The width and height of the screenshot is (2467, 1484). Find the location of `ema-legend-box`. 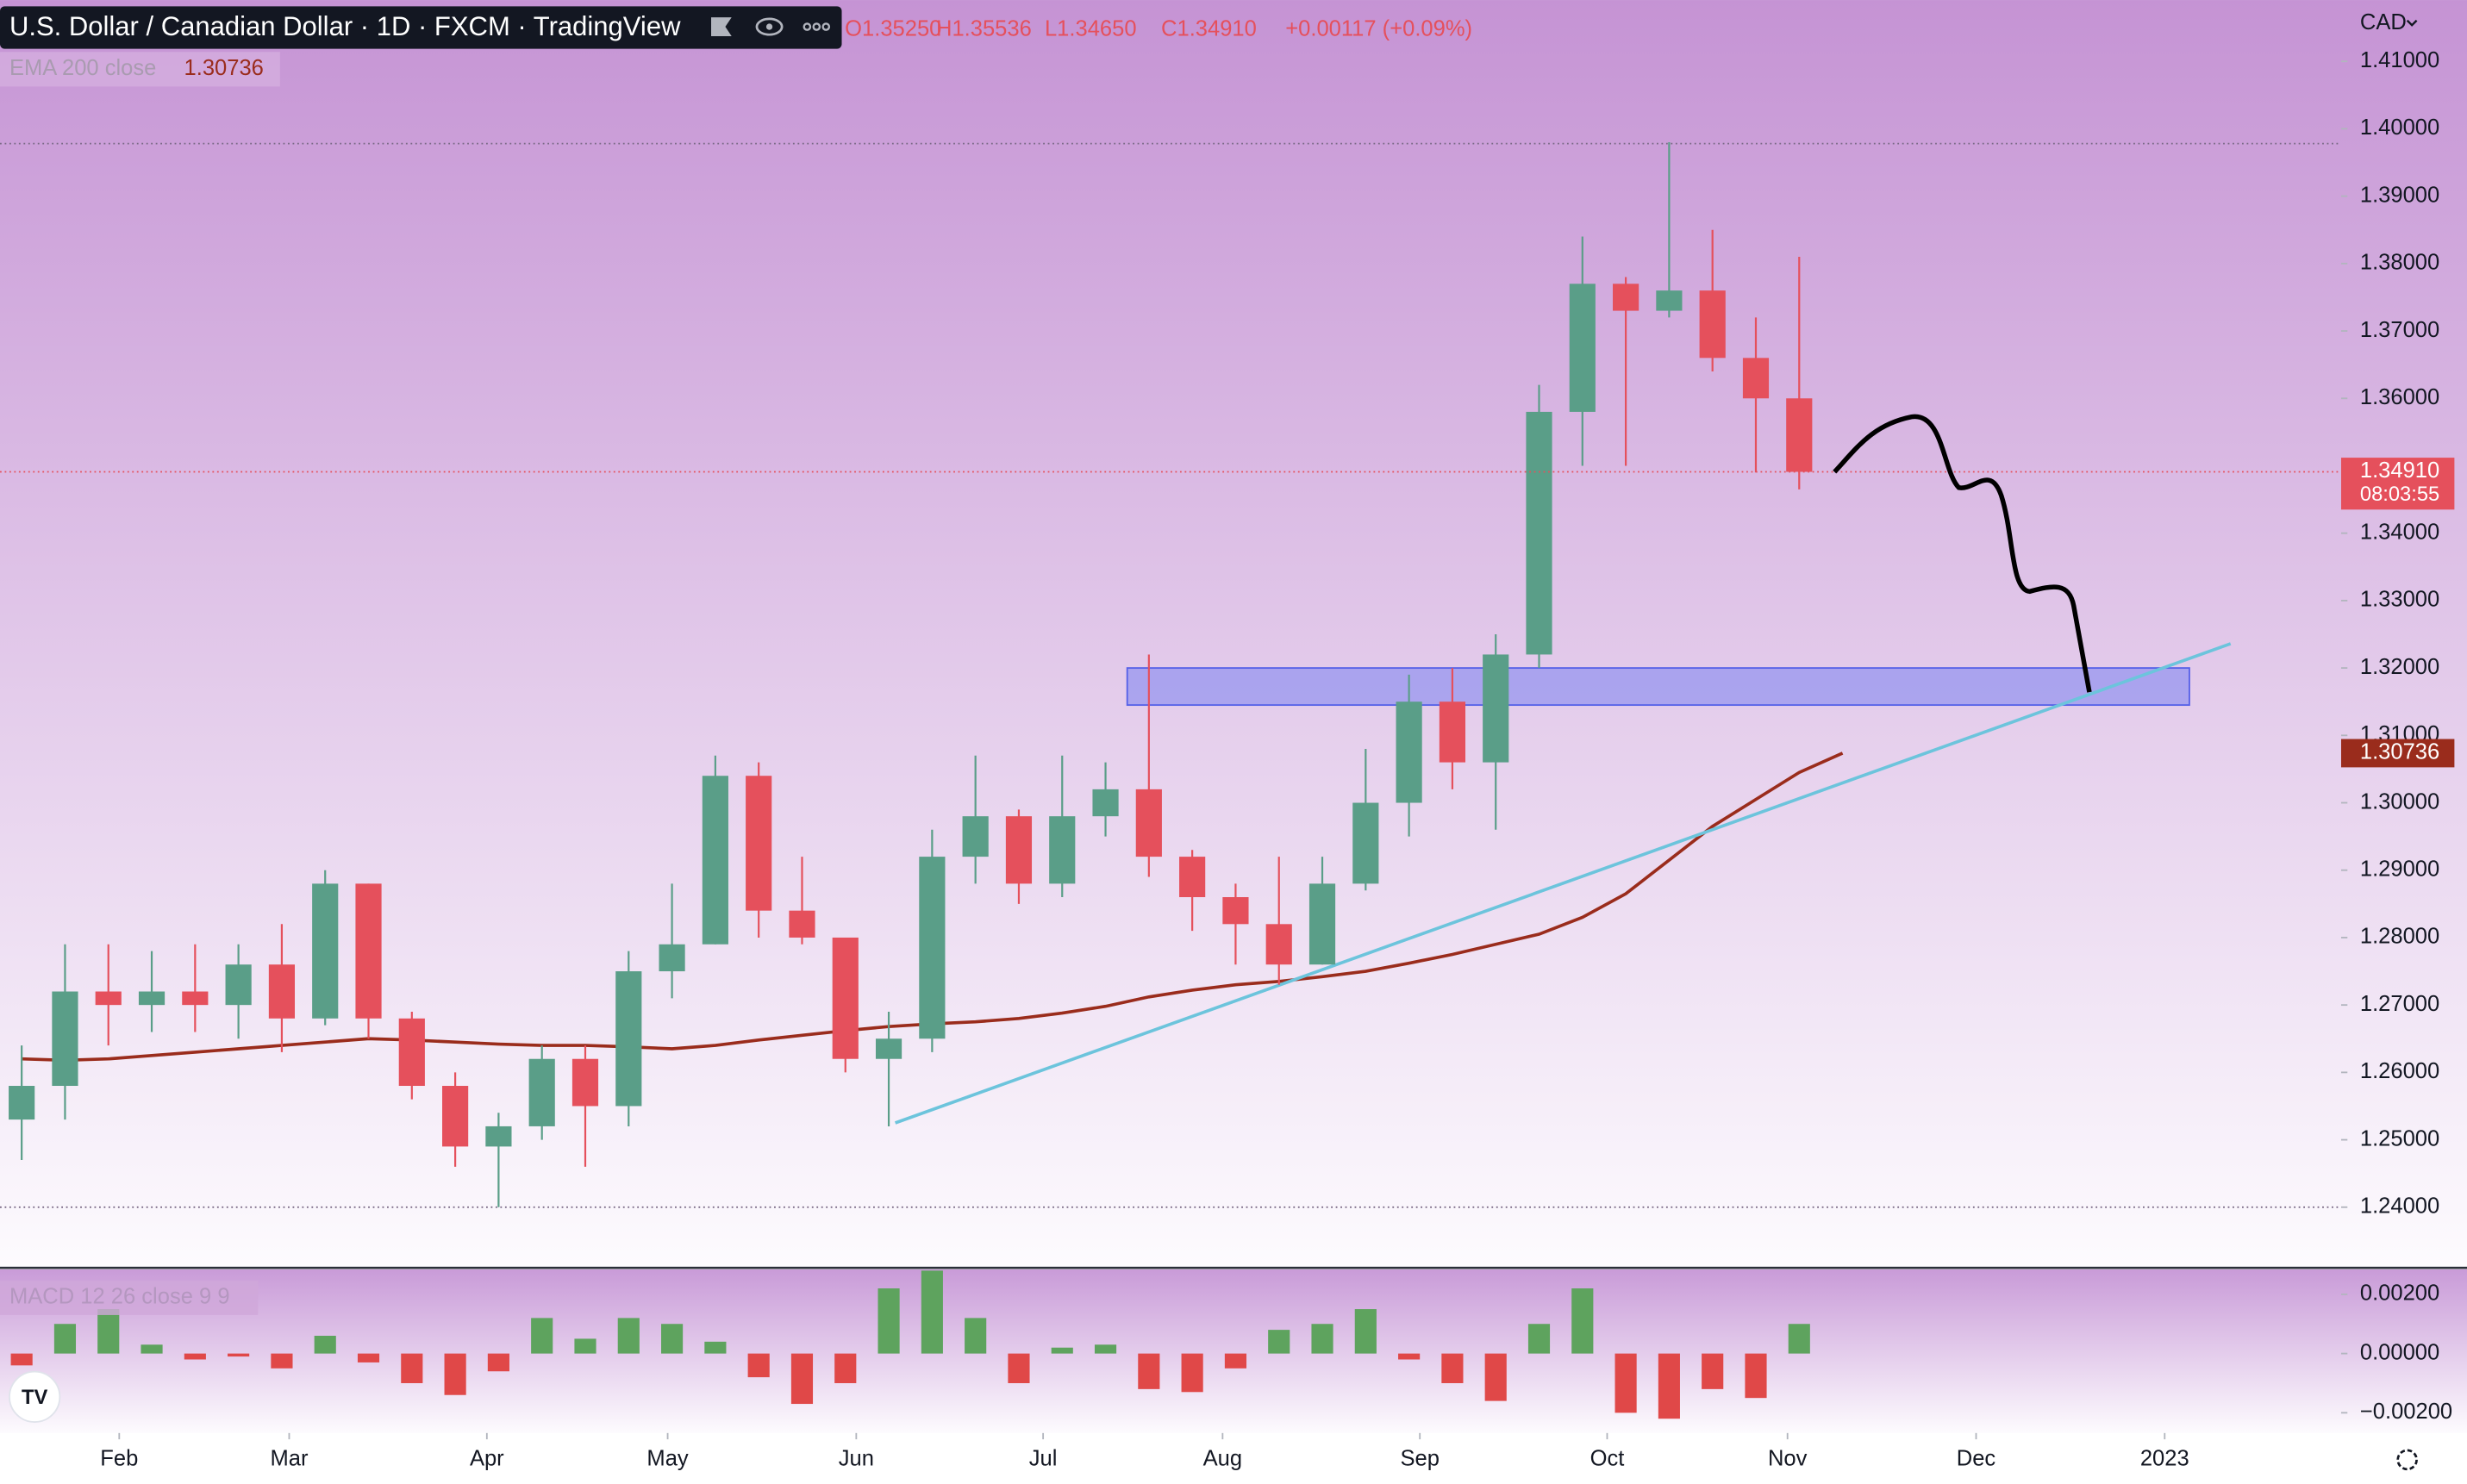

ema-legend-box is located at coordinates (140, 70).